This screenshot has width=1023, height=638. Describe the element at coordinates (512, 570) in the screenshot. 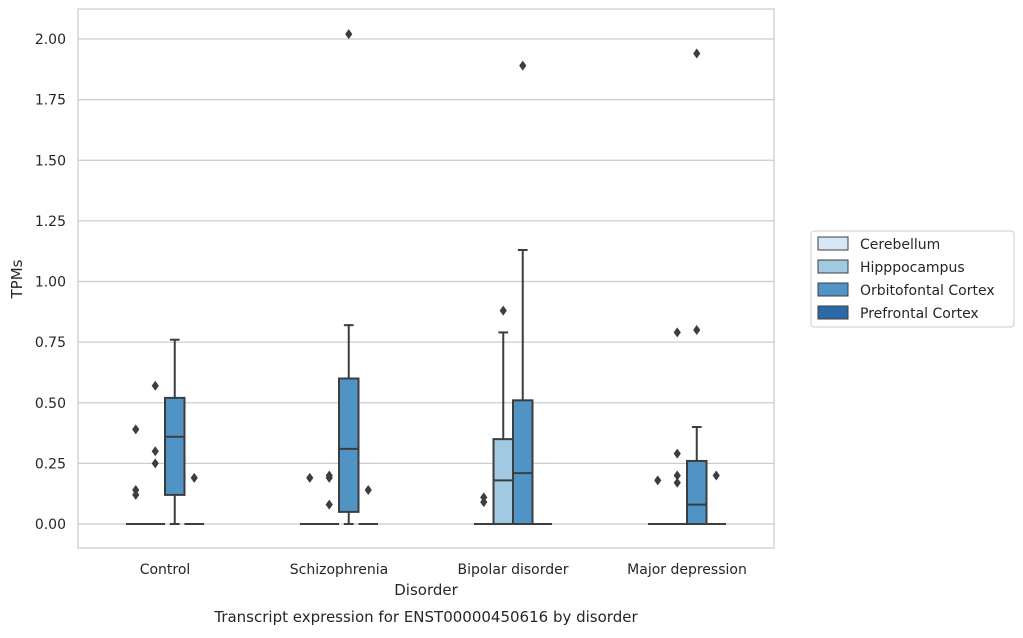

I see `x-tick-label: Bipolar disorder` at that location.